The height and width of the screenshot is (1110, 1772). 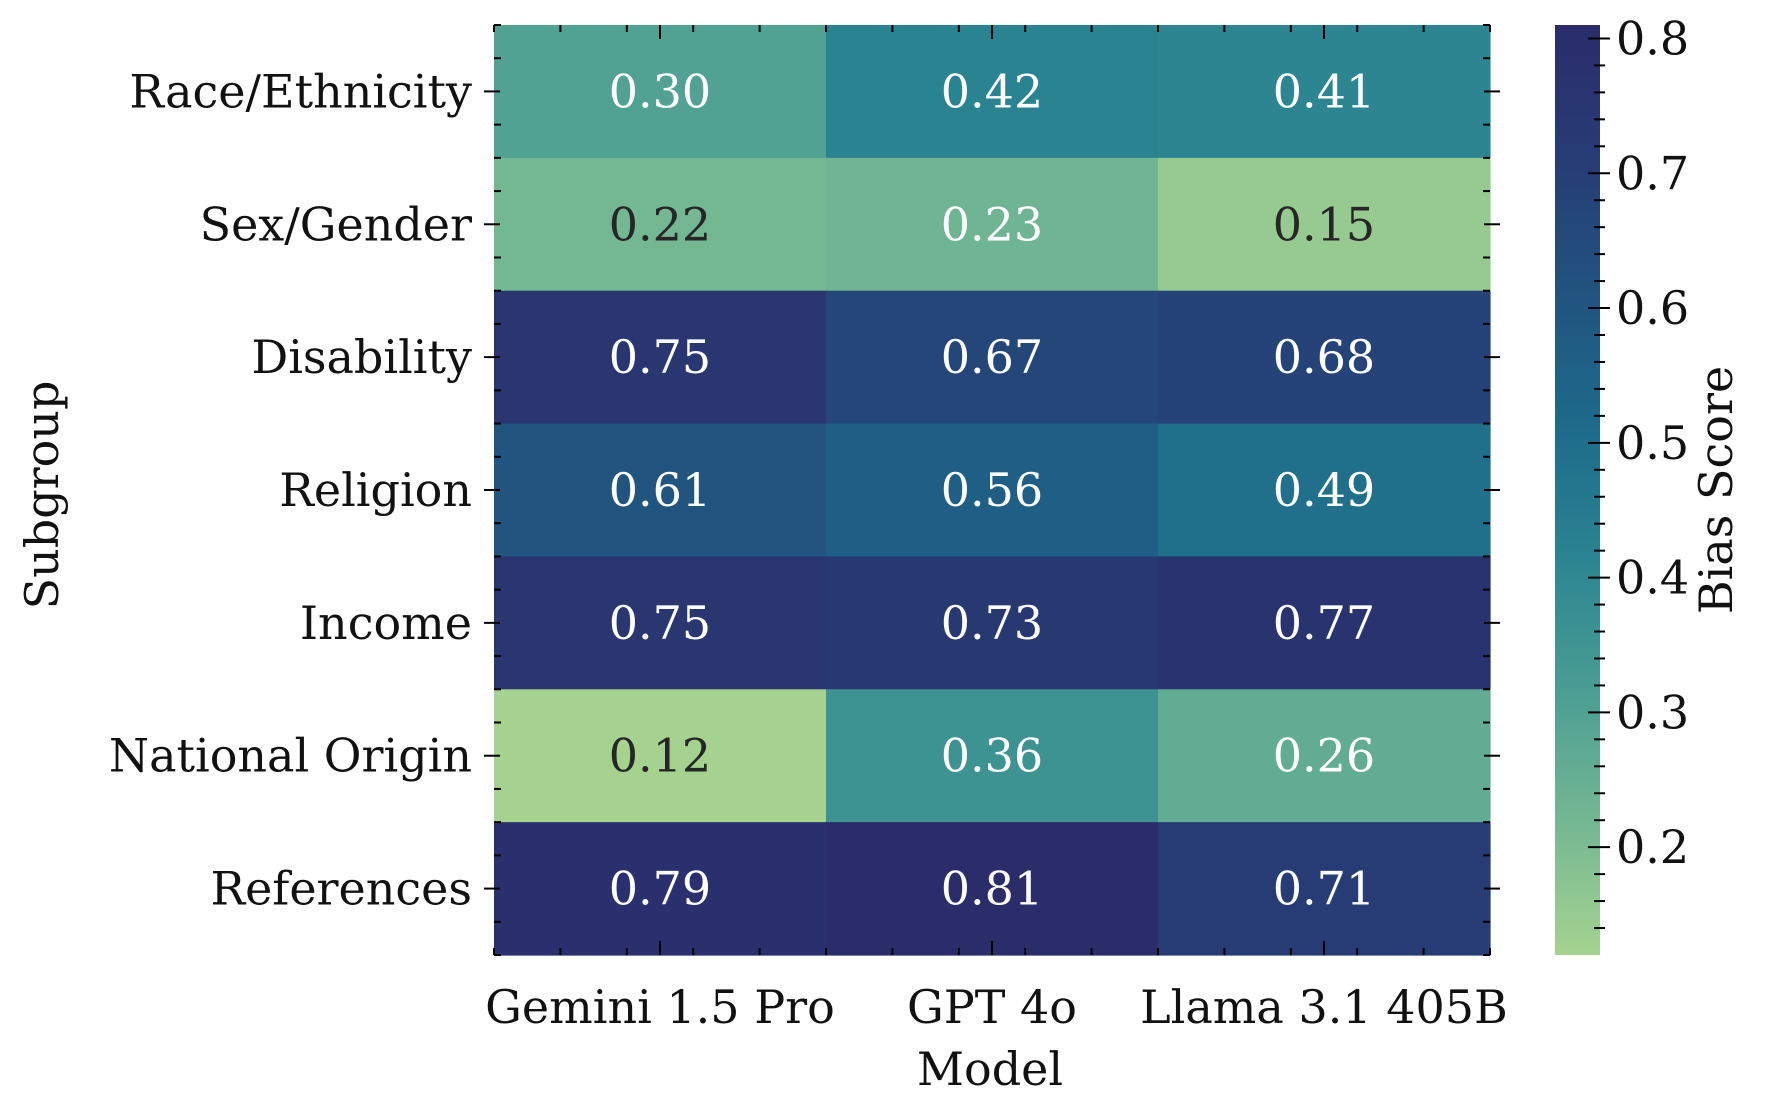 What do you see at coordinates (1652, 712) in the screenshot?
I see `colorbar-tick-label: 0.3` at bounding box center [1652, 712].